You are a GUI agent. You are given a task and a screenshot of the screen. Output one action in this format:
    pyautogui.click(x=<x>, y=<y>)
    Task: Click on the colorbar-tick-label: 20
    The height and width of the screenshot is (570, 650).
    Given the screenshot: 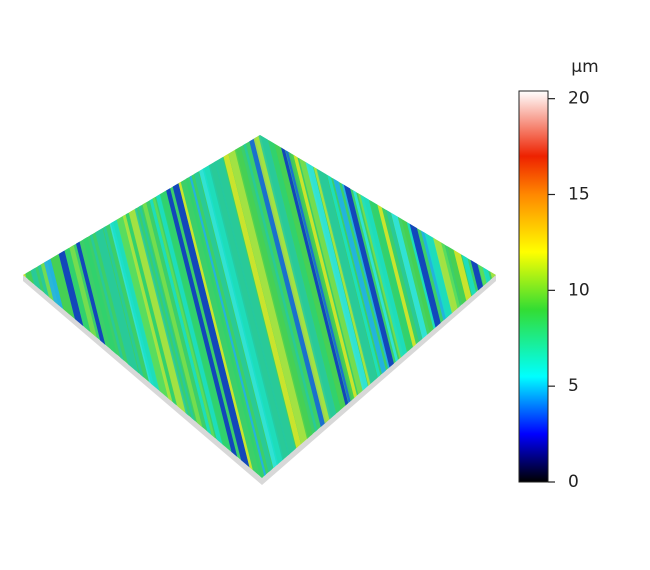 What is the action you would take?
    pyautogui.click(x=579, y=99)
    